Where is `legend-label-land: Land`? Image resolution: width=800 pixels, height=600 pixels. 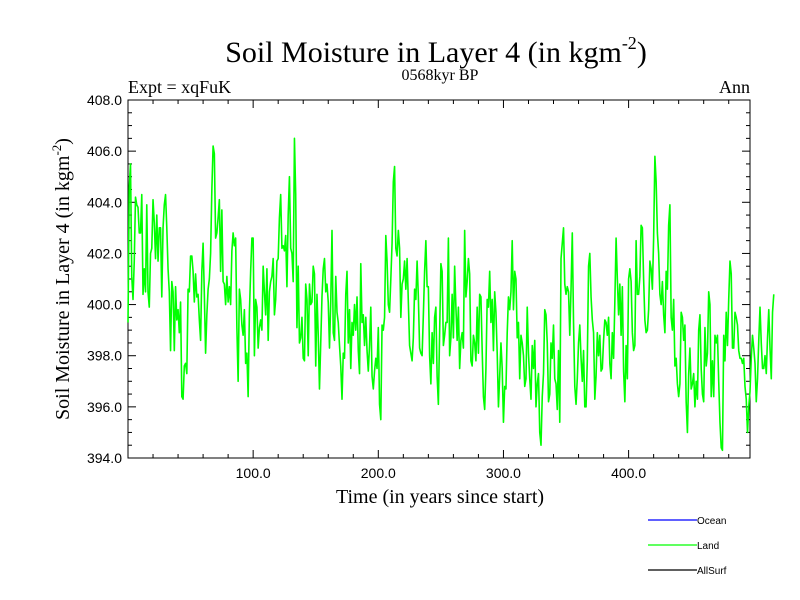 legend-label-land: Land is located at coordinates (708, 546).